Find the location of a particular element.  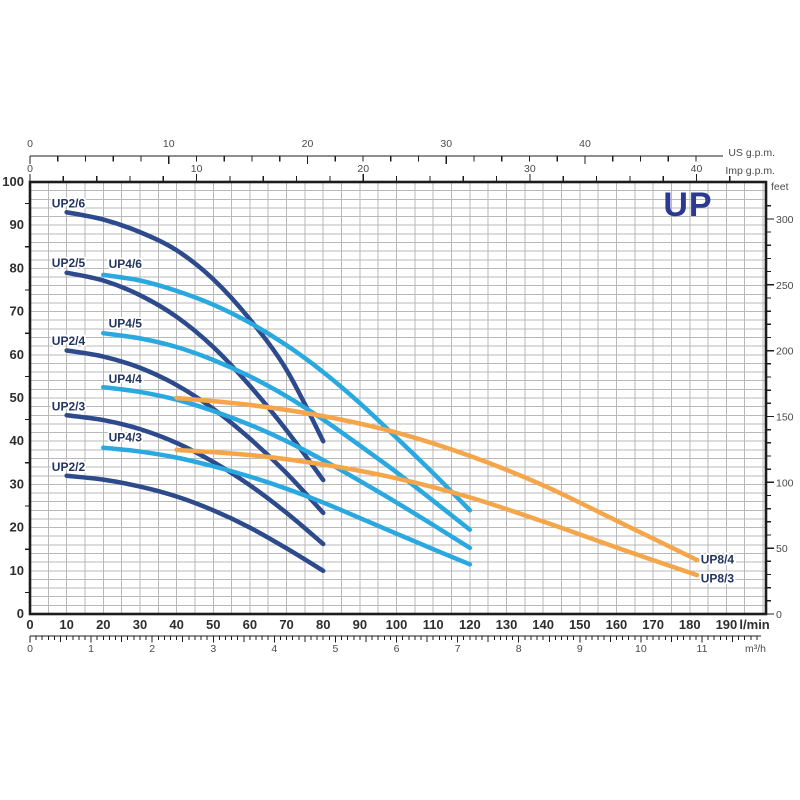

curve-label-UP2/3: UP2/3 is located at coordinates (69, 407).